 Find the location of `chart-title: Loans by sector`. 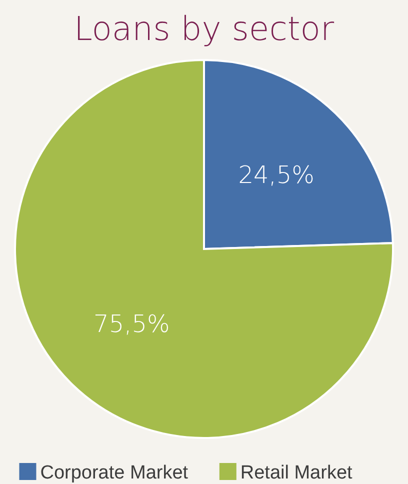

chart-title: Loans by sector is located at coordinates (204, 28).